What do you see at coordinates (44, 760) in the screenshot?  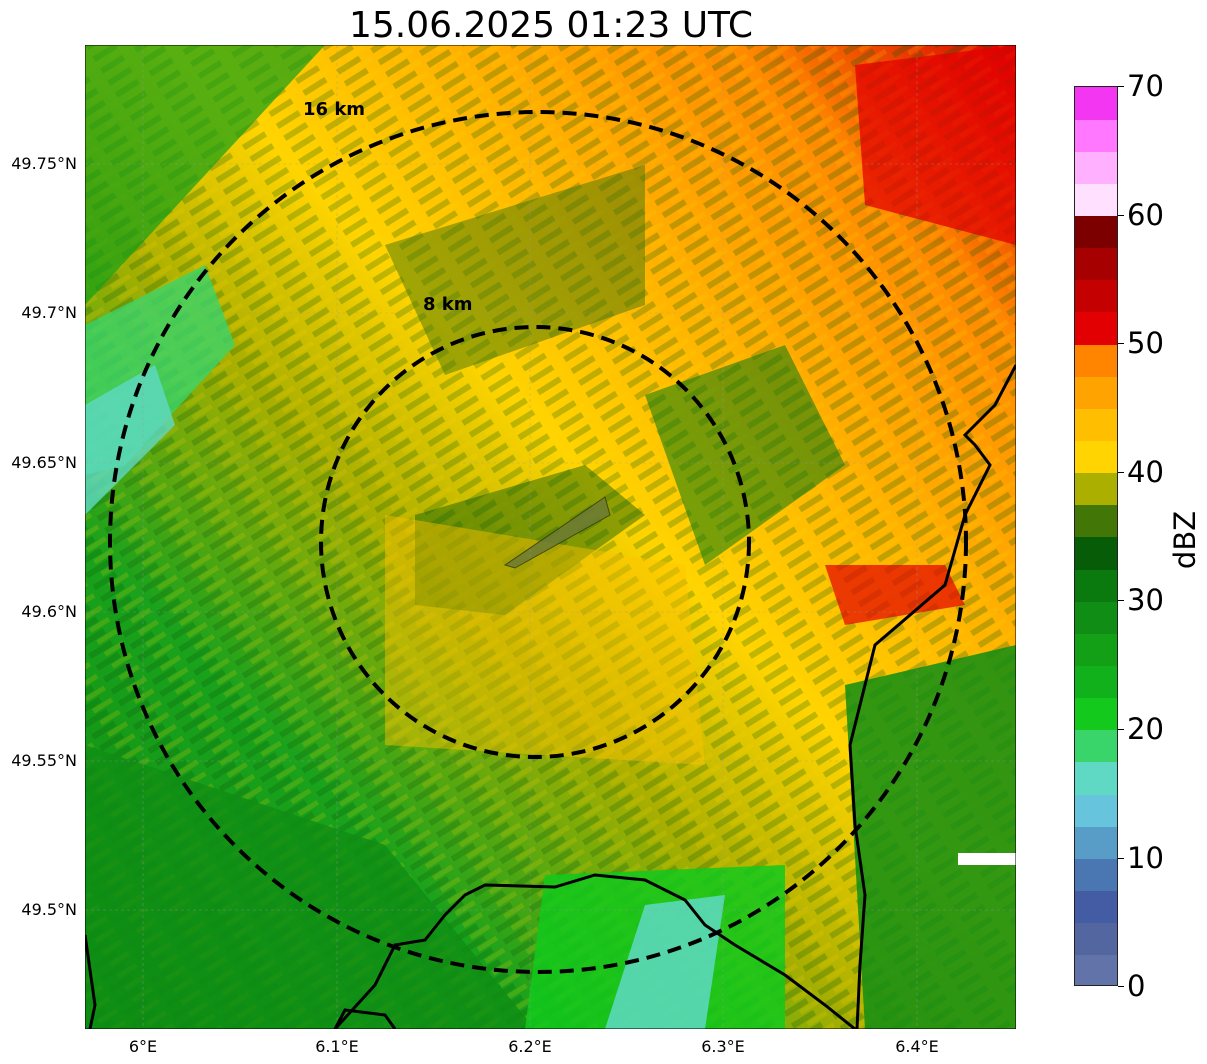 I see `y-tick-label: 49.55°N` at bounding box center [44, 760].